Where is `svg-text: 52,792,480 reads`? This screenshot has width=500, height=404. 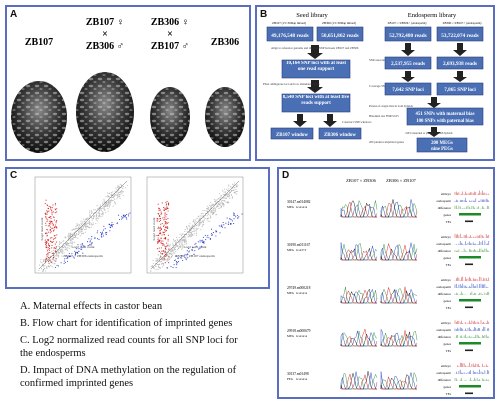 svg-text: 52,792,480 reads is located at coordinates (407, 36).